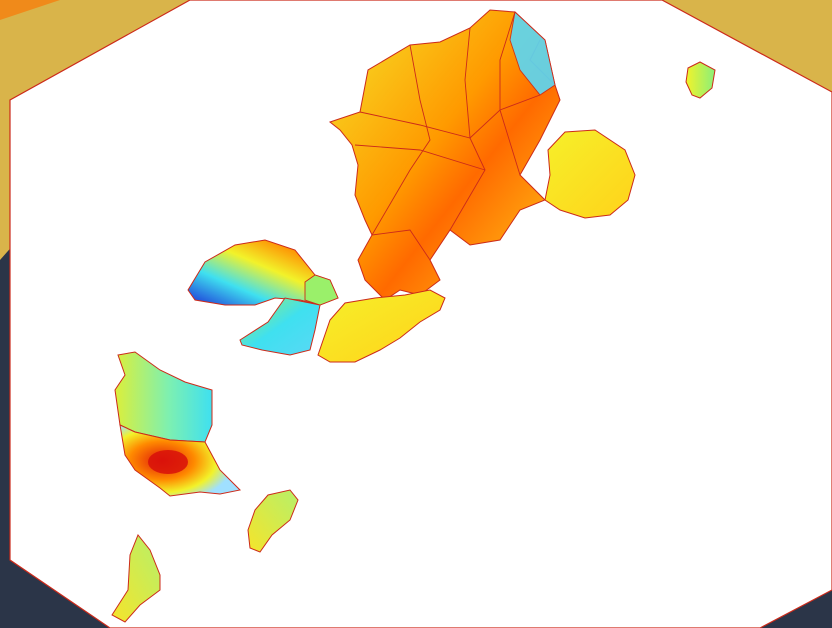  Describe the element at coordinates (321, 290) in the screenshot. I see `region-middle-west-tab` at that location.